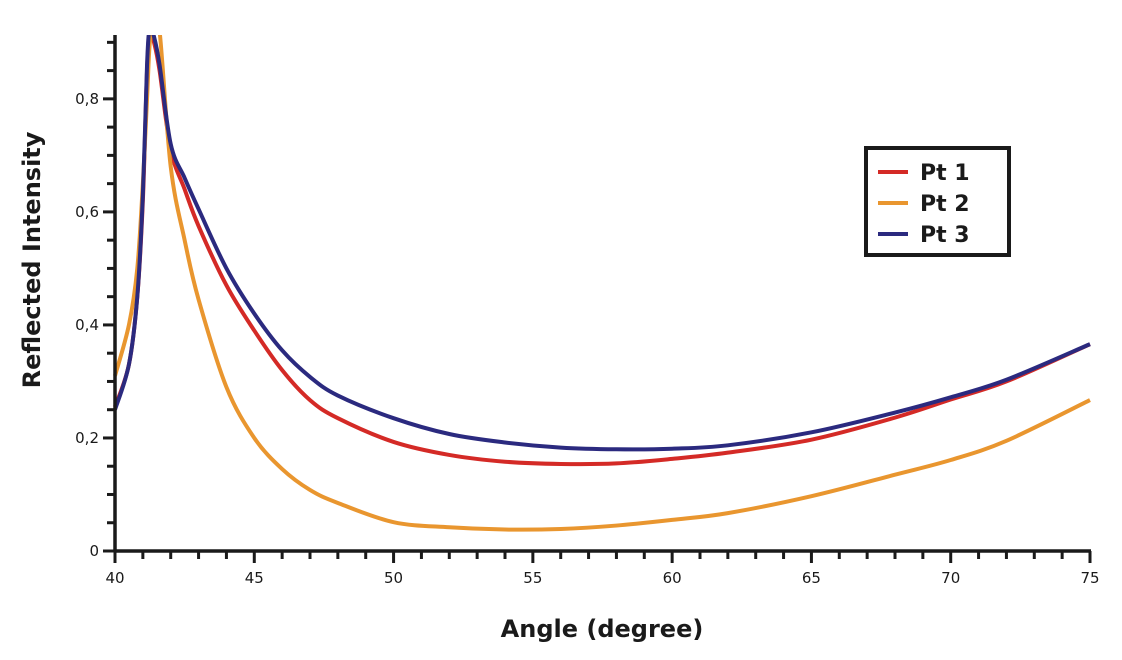  Describe the element at coordinates (602, 629) in the screenshot. I see `x-axis-title: Angle (degree)` at that location.